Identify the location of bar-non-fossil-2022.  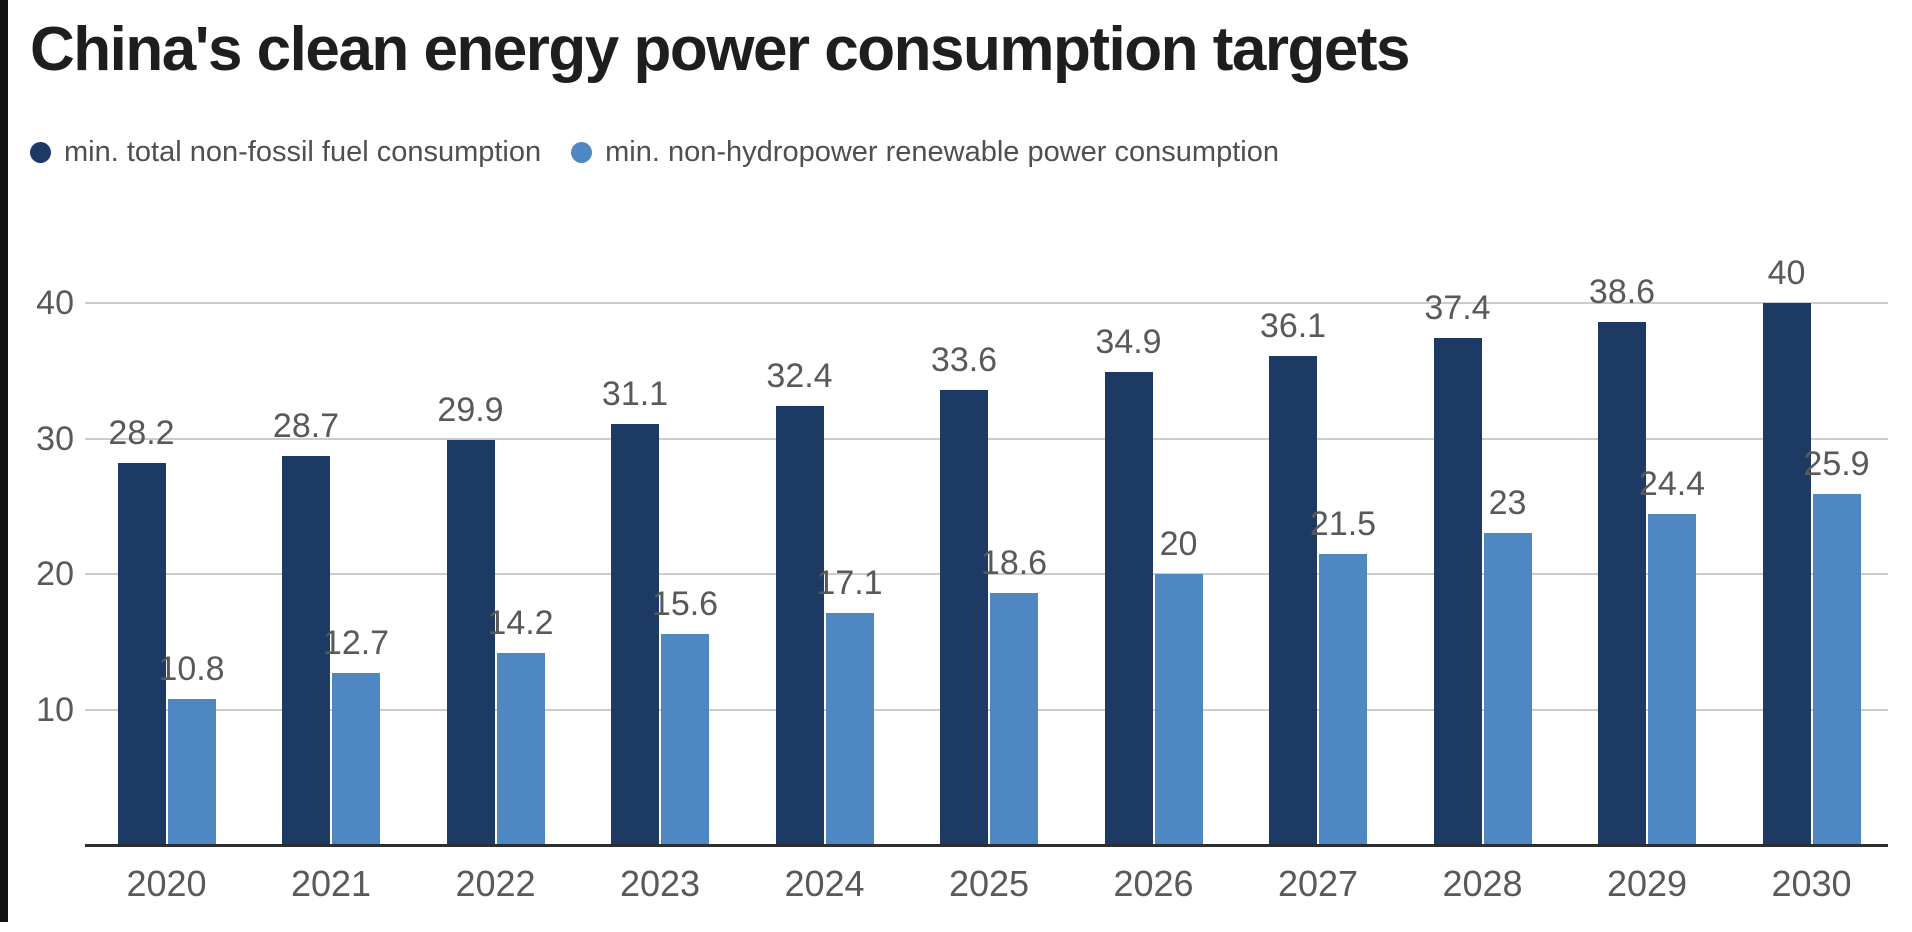
(470, 642).